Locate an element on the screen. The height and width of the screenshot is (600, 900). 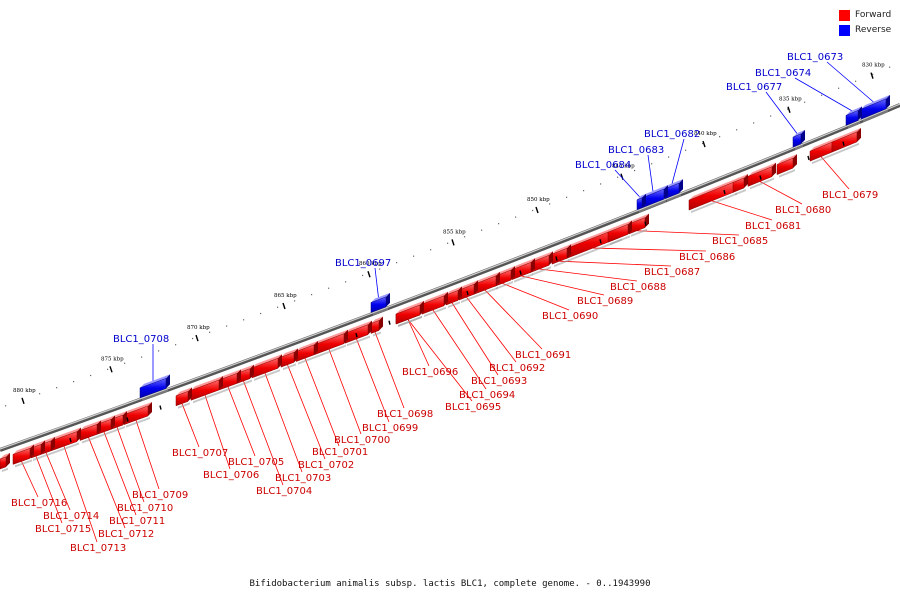
gene-label-blc1-0711: BLC1_0711 is located at coordinates (137, 521).